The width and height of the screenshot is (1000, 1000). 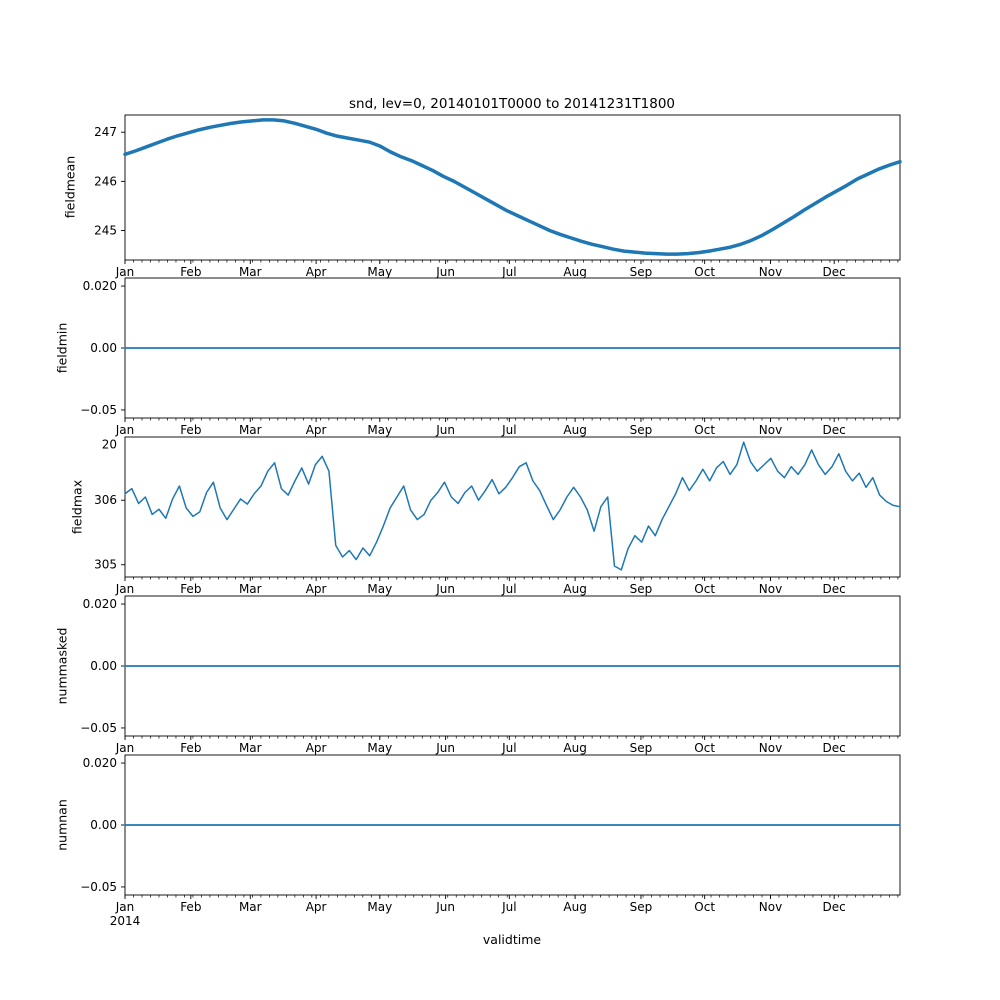 What do you see at coordinates (125, 921) in the screenshot?
I see `year-label: 2014` at bounding box center [125, 921].